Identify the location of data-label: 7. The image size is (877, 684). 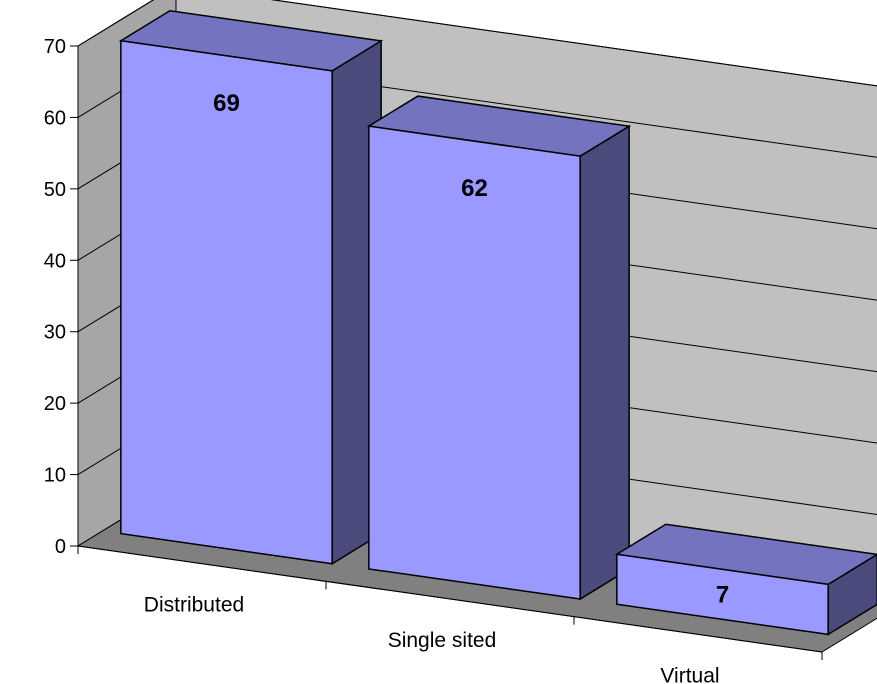
(722, 594).